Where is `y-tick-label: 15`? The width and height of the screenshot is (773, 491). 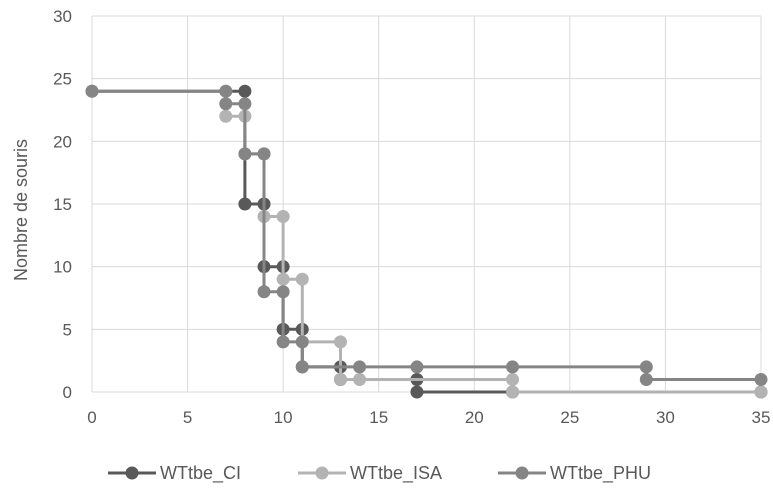
y-tick-label: 15 is located at coordinates (62, 204).